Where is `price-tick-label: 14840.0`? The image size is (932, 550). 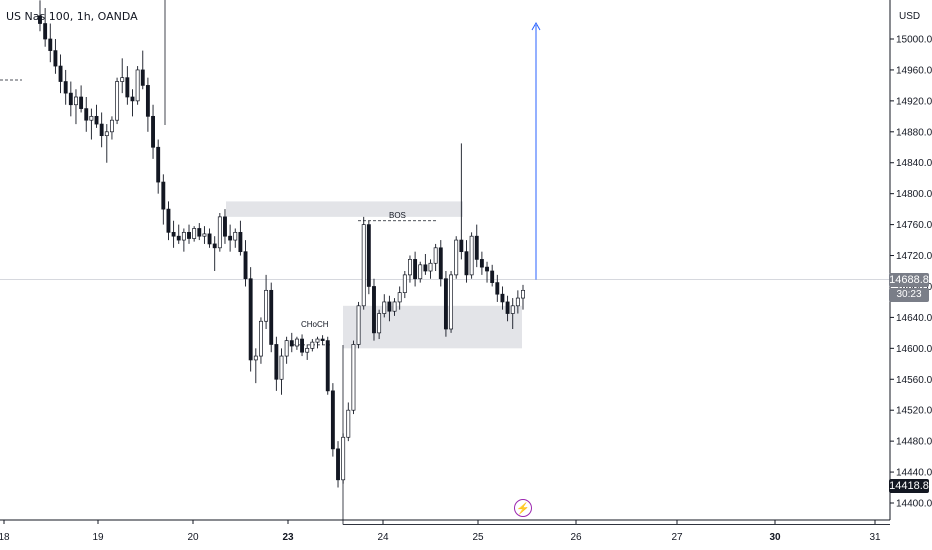 price-tick-label: 14840.0 is located at coordinates (914, 163).